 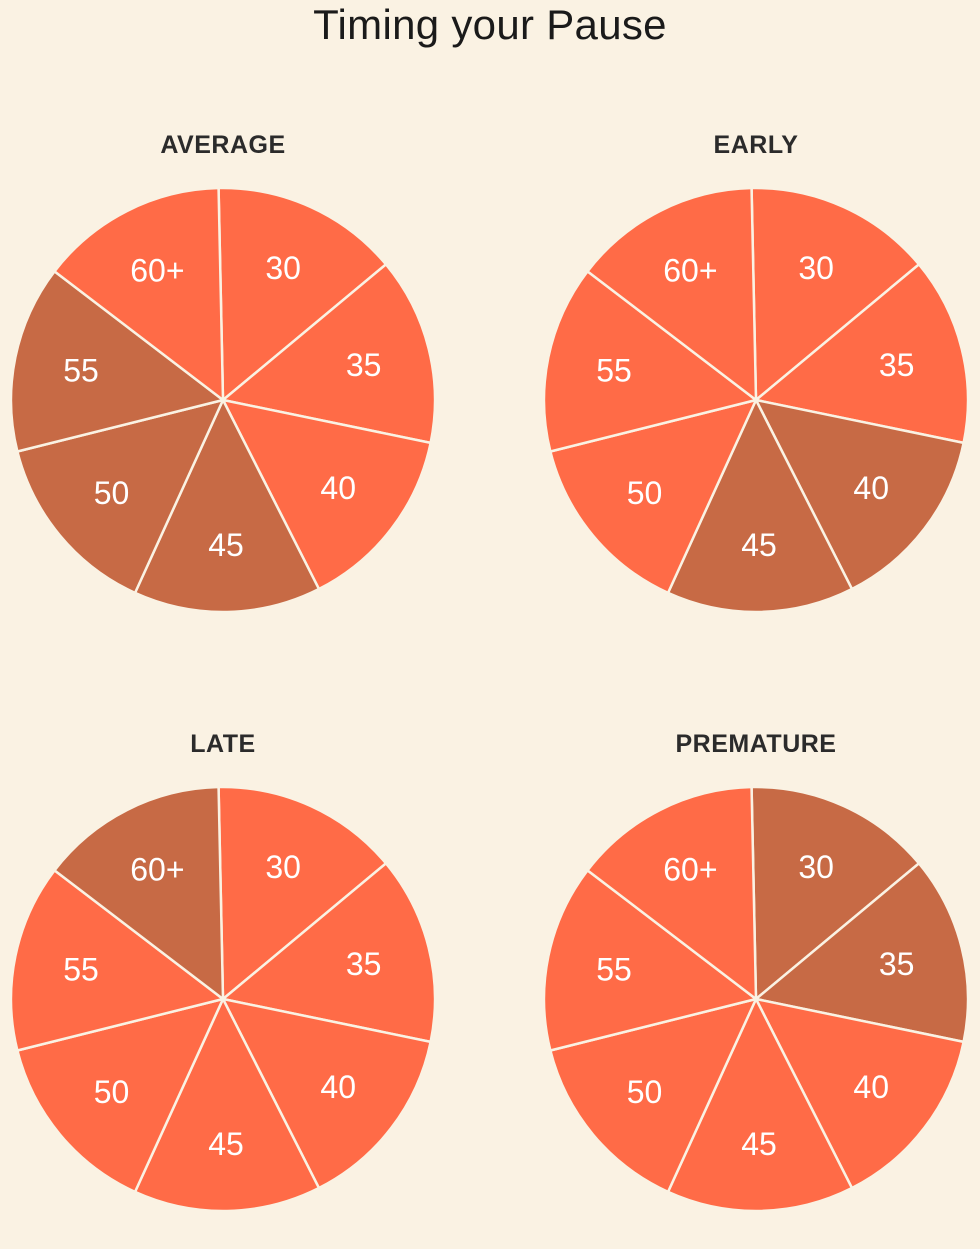 What do you see at coordinates (490, 24) in the screenshot?
I see `page-title: Timing your Pause` at bounding box center [490, 24].